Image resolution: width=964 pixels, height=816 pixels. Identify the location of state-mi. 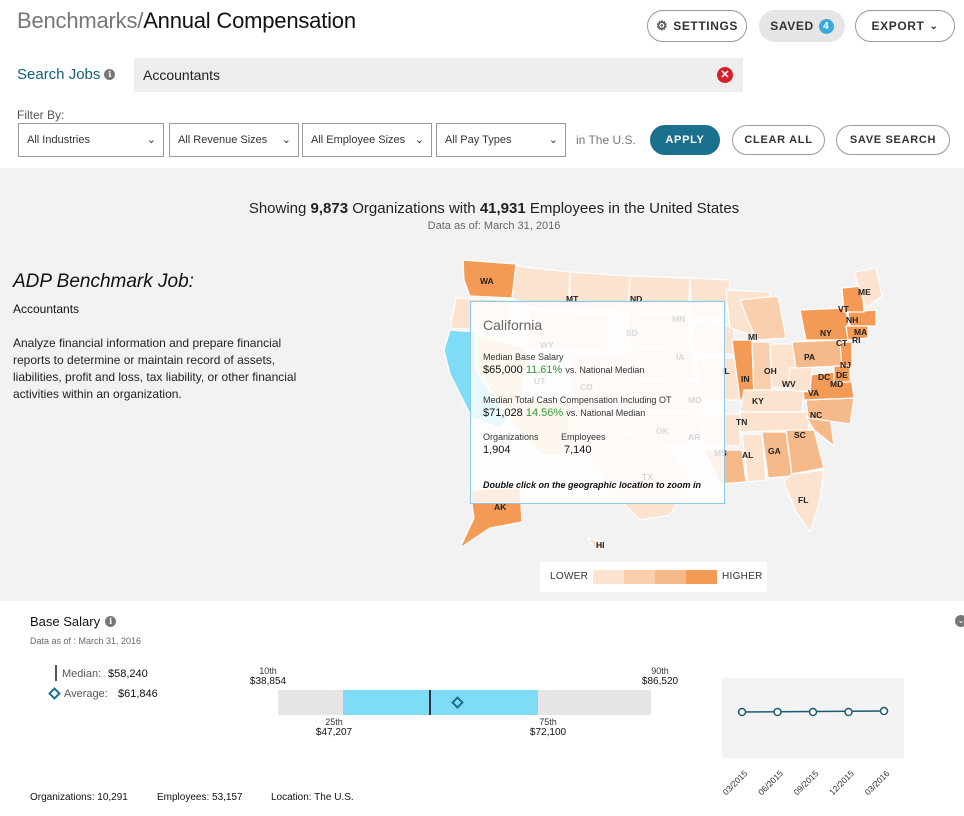
(763, 318).